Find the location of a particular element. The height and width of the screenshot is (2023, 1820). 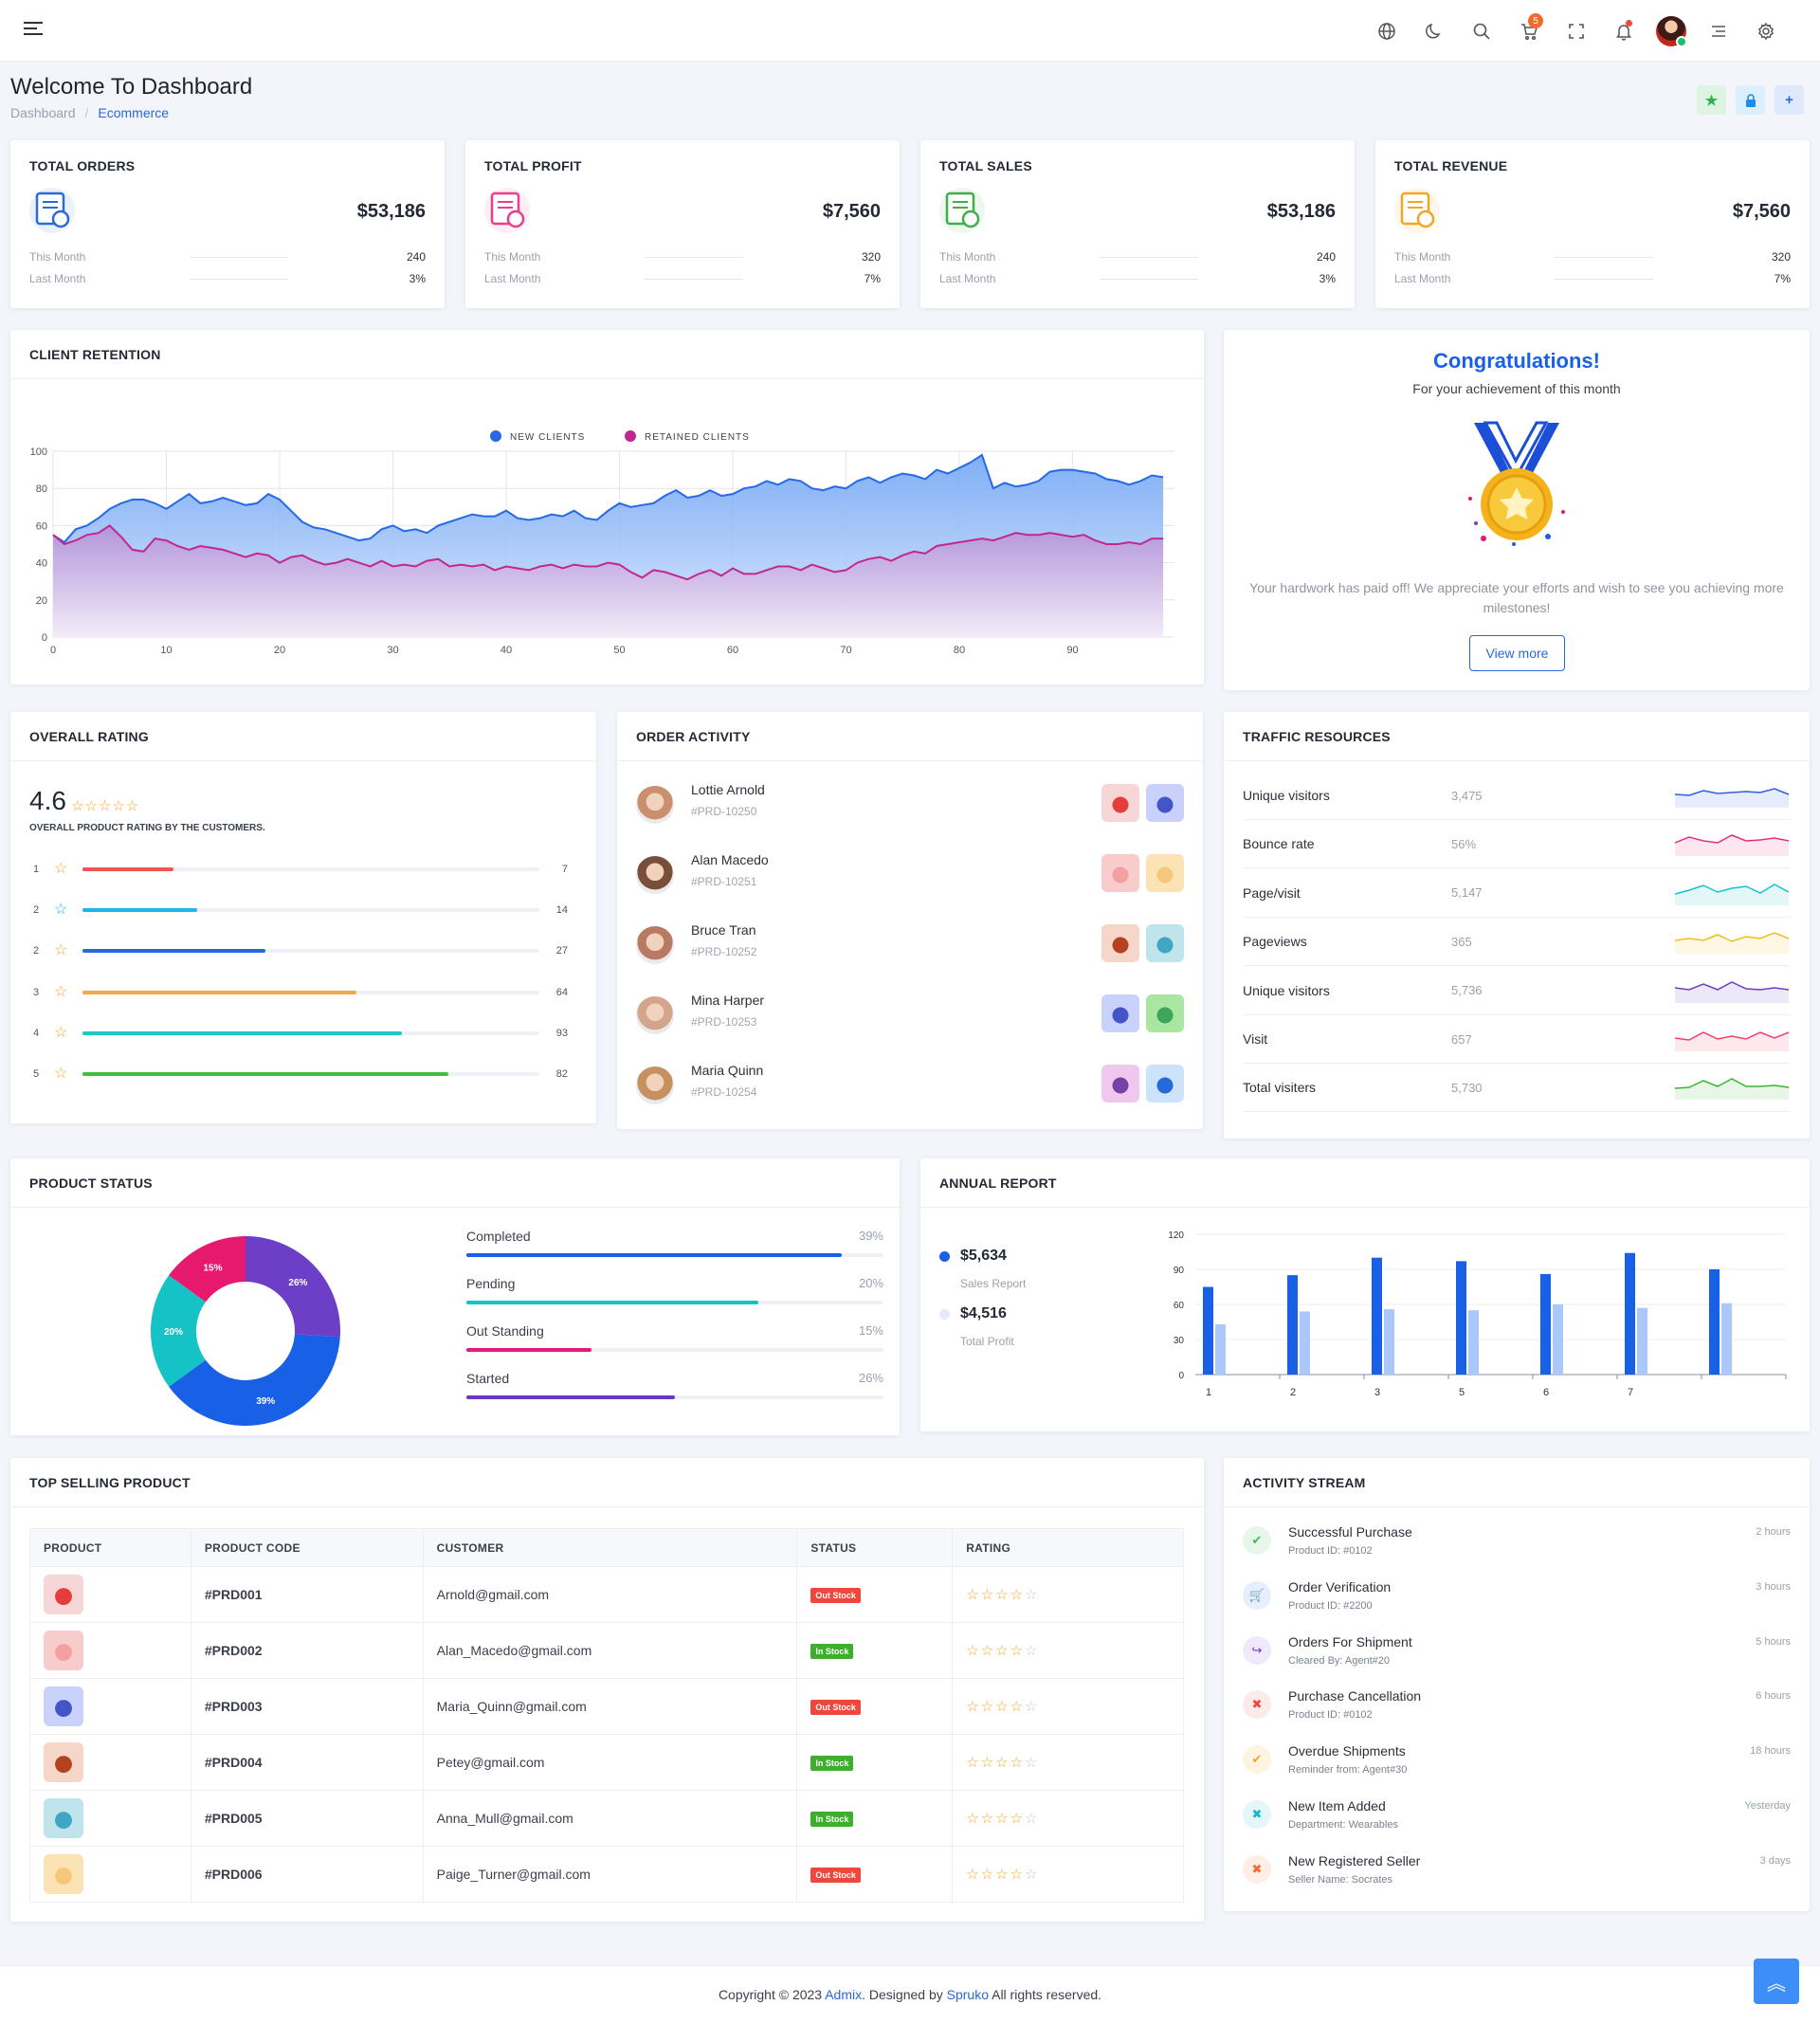

traffic-row: Total visiters 5,730 is located at coordinates (1517, 1088).